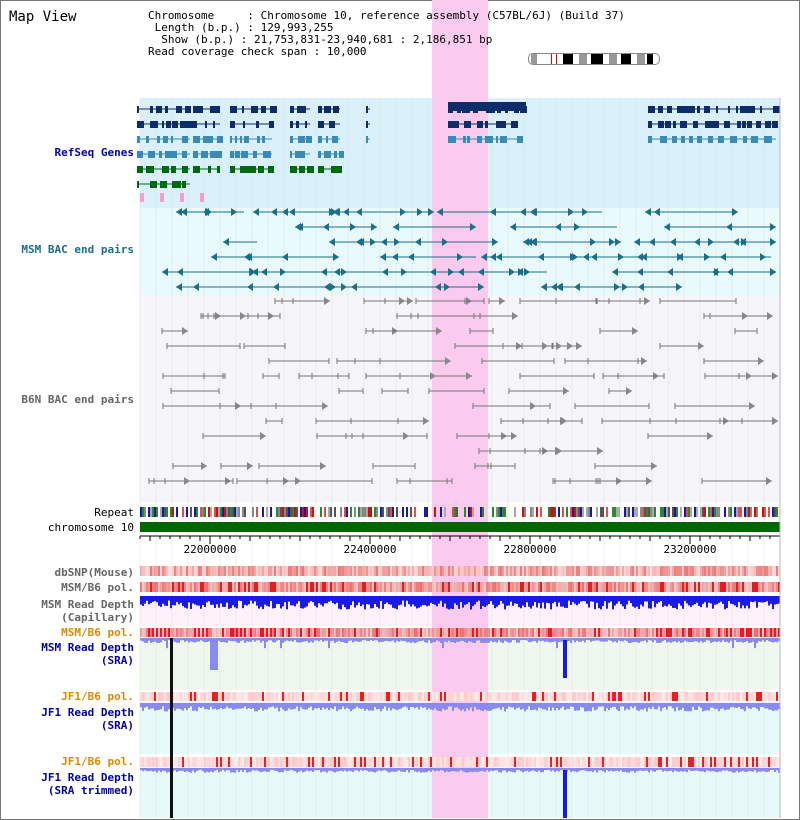  What do you see at coordinates (594, 59) in the screenshot?
I see `chromosome-ideogram` at bounding box center [594, 59].